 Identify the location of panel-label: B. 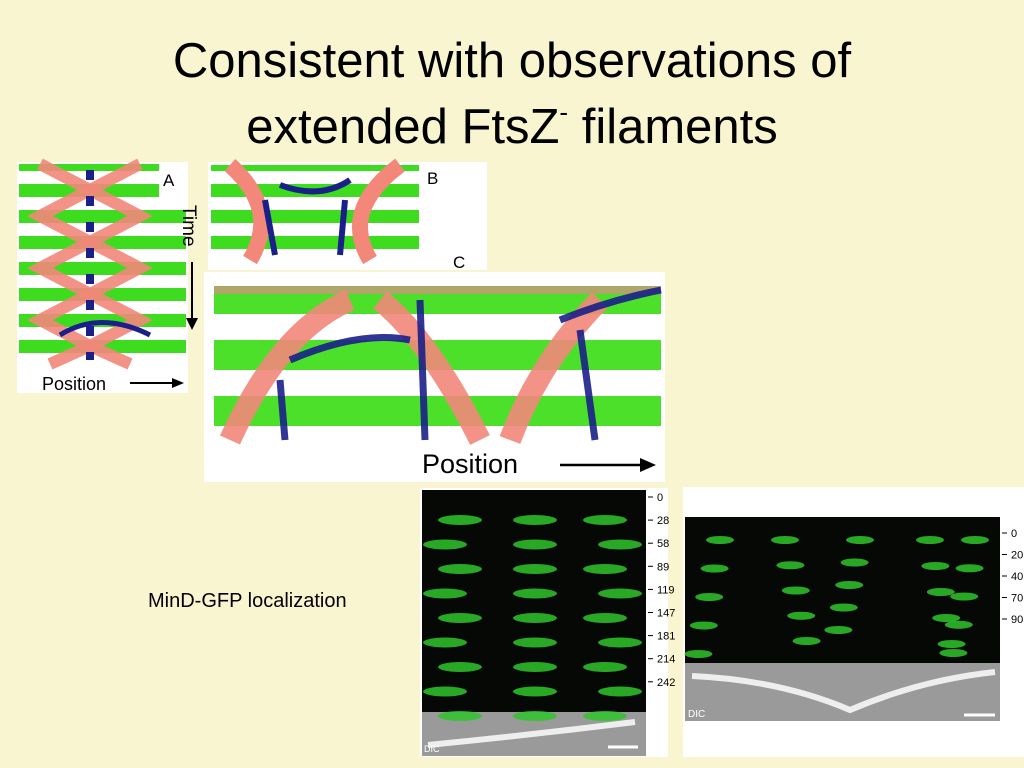
(432, 178).